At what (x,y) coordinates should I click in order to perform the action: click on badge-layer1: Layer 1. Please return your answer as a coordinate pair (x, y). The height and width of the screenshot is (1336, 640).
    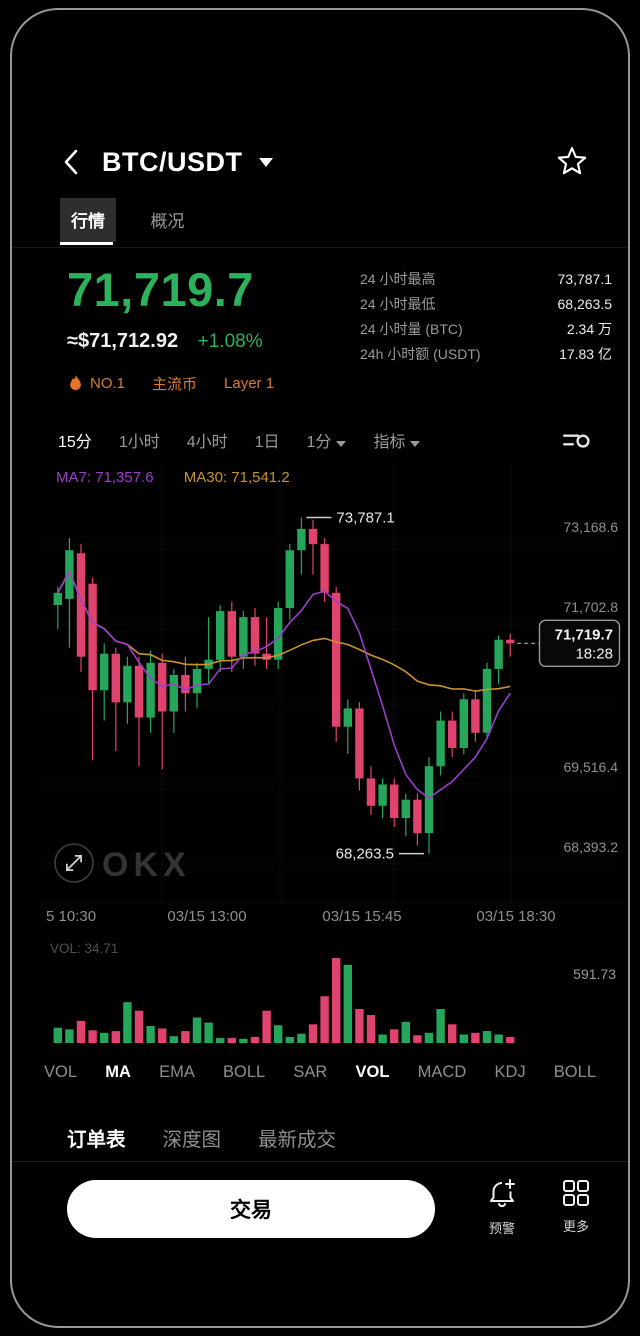
    Looking at the image, I should click on (249, 383).